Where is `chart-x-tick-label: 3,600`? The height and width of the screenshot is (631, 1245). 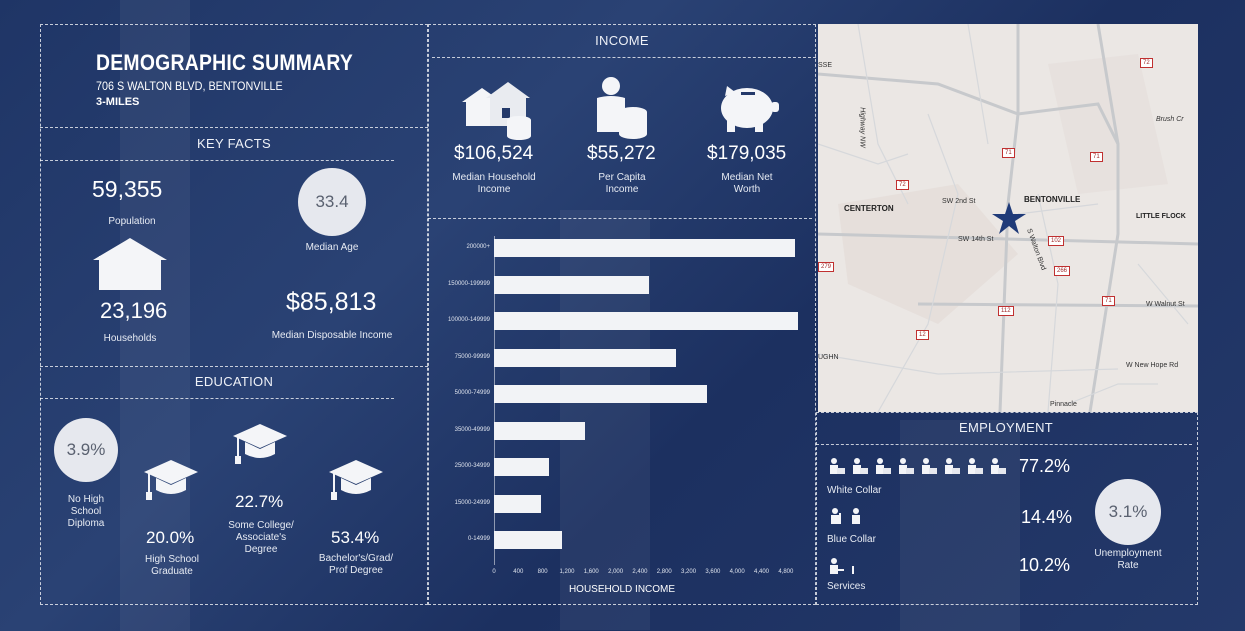
chart-x-tick-label: 3,600 is located at coordinates (713, 571).